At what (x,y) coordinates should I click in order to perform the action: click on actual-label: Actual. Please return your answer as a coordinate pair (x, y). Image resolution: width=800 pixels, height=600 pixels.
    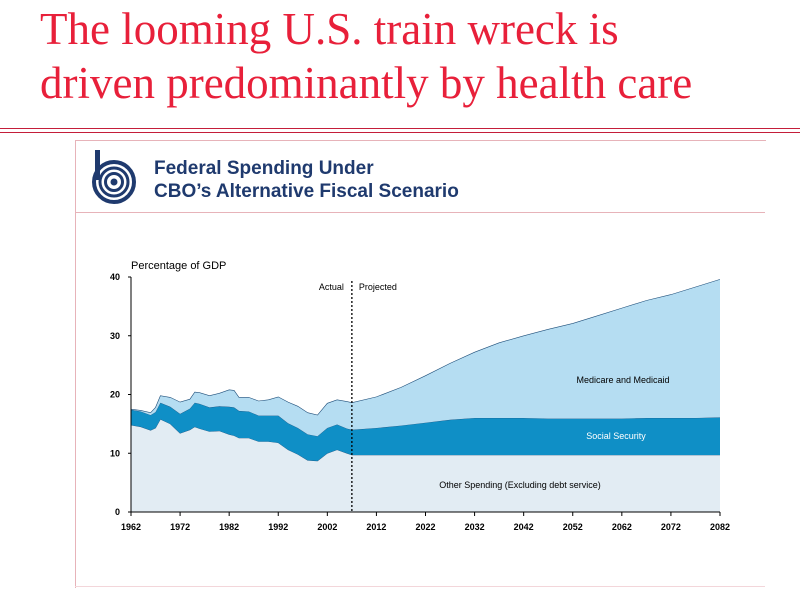
    Looking at the image, I should click on (331, 287).